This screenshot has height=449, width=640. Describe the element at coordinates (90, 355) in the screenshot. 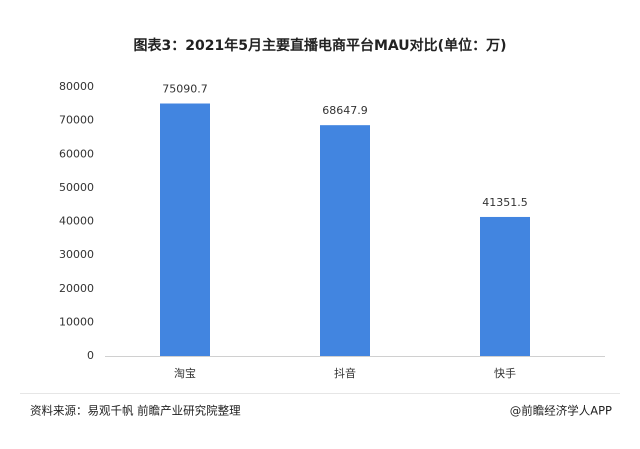

I see `y-tick-label: 0` at that location.